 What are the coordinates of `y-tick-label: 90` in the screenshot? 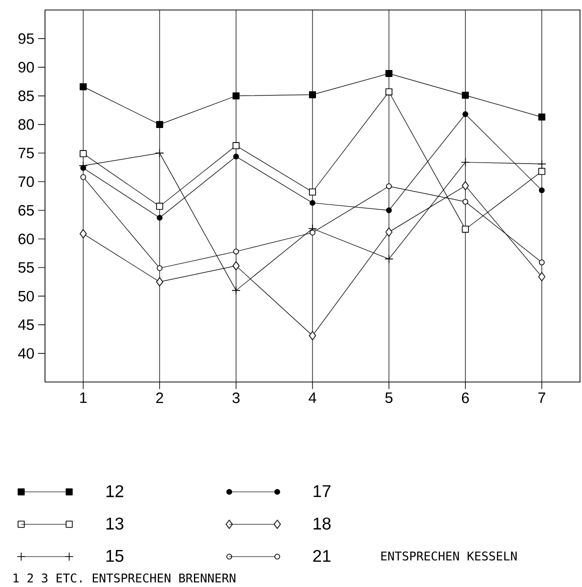 It's located at (26, 67).